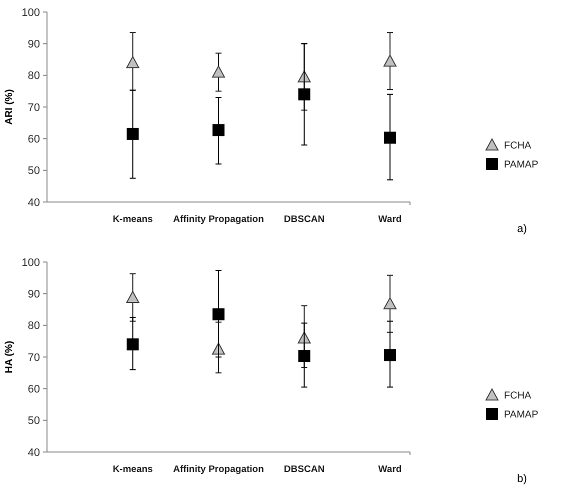  I want to click on text: b), so click(522, 479).